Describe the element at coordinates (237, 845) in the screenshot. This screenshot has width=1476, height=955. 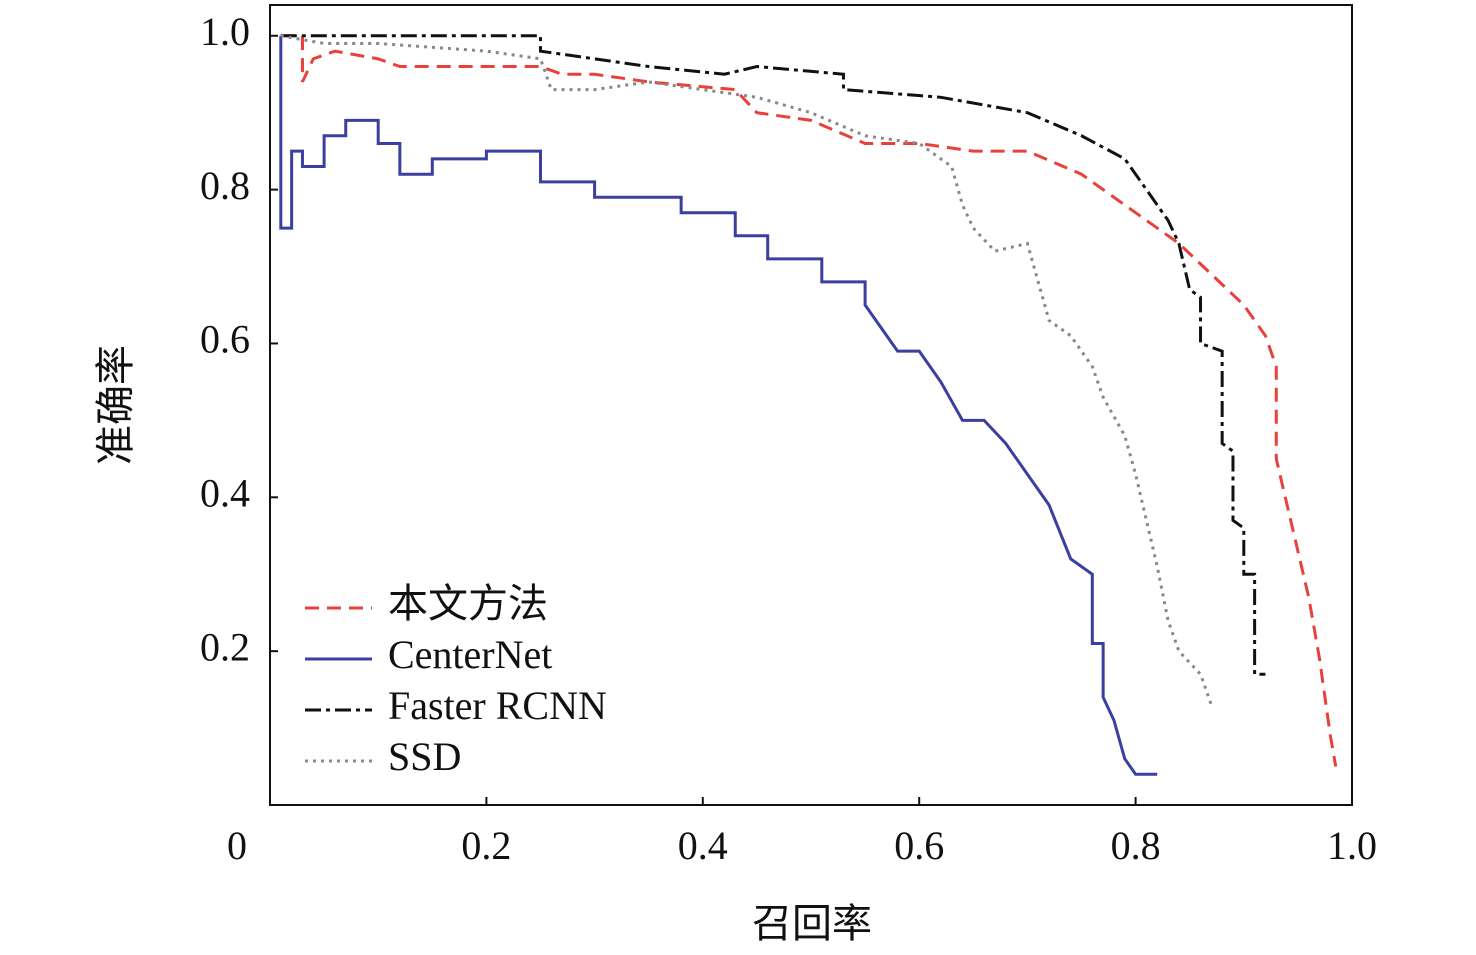
I see `x-tick-label: 0` at that location.